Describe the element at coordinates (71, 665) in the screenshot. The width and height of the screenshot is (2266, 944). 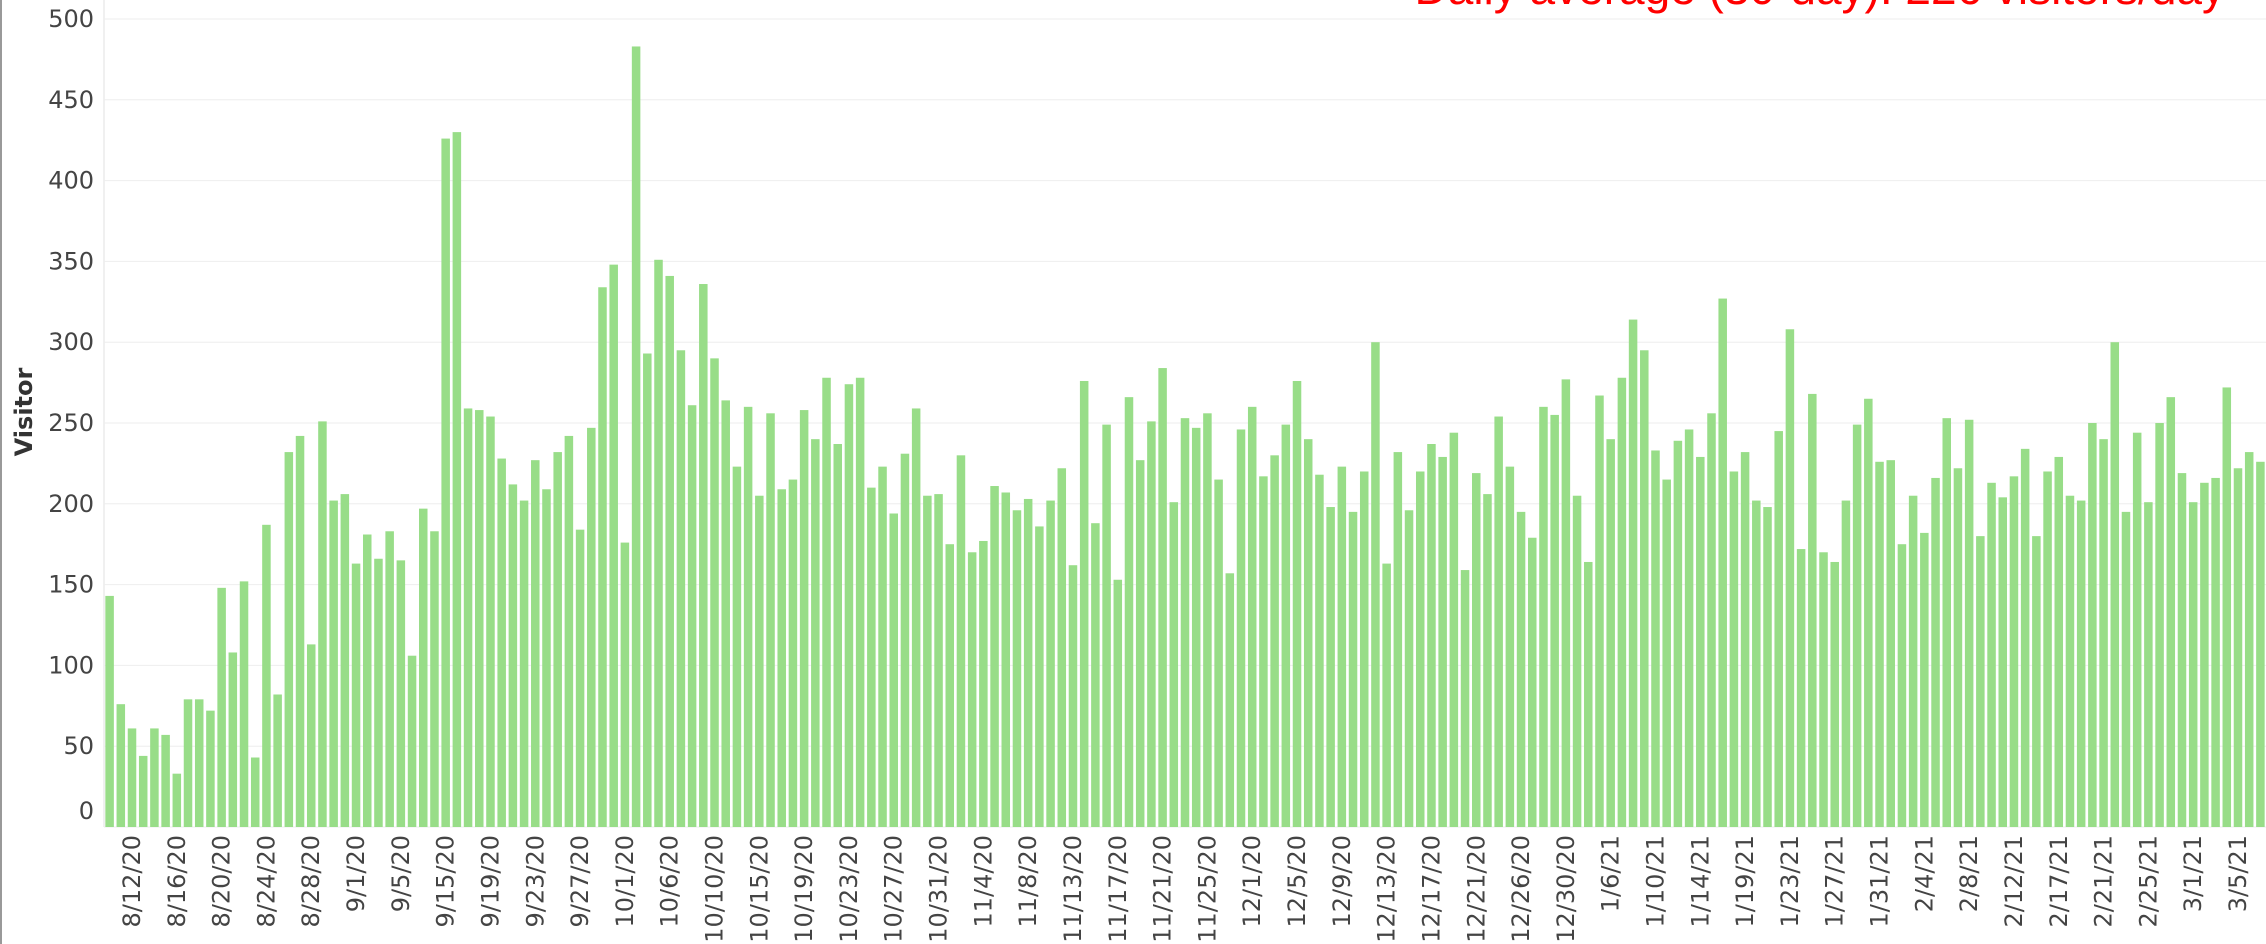
I see `y-tick-label: 100` at that location.